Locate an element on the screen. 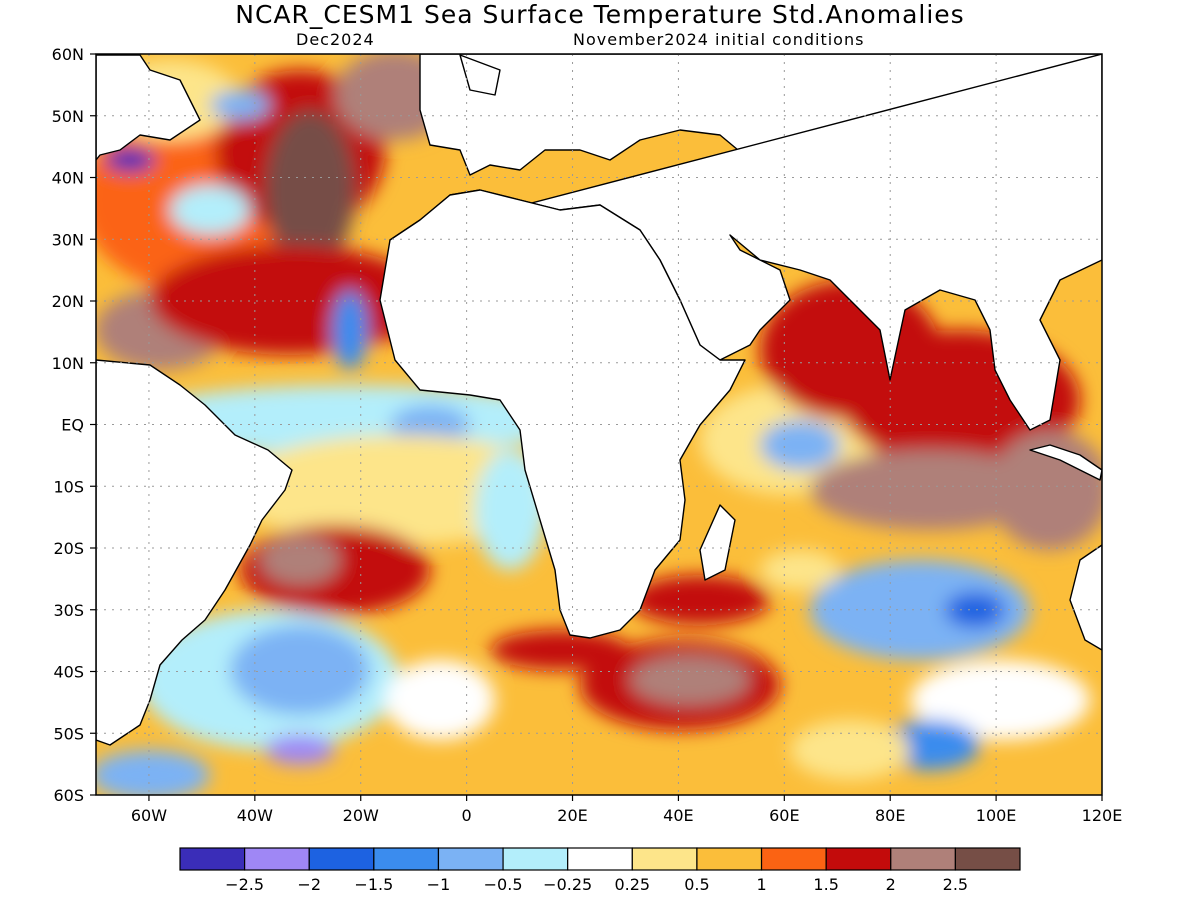  lon-tick-label: 60E is located at coordinates (784, 815).